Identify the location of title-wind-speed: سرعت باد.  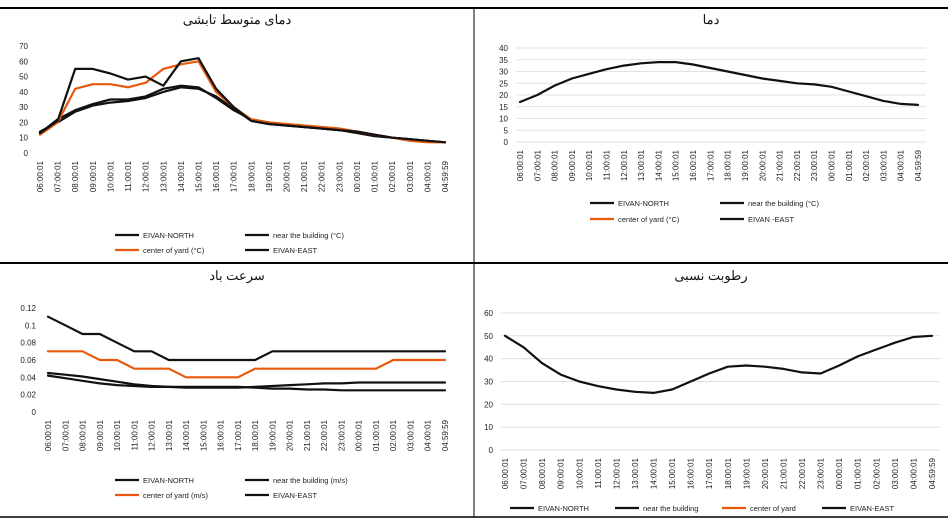
(237, 276).